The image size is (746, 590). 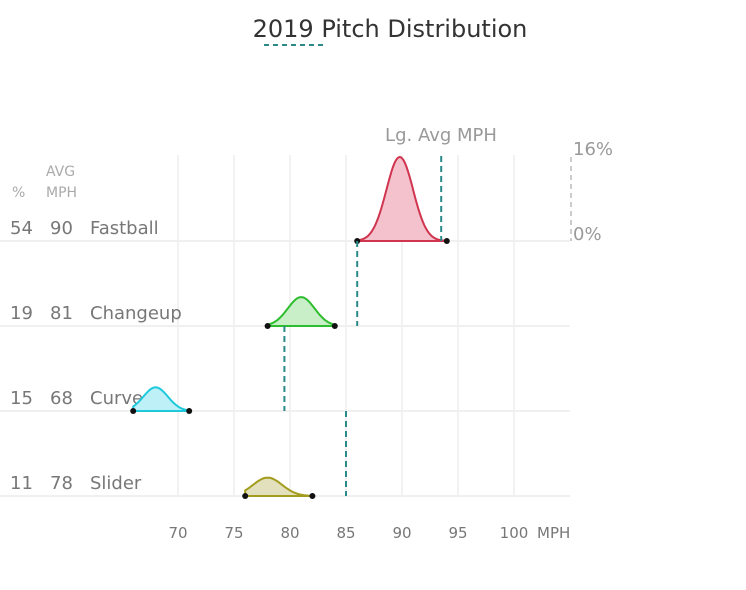 I want to click on row-pitch-name: Fastball, so click(x=124, y=228).